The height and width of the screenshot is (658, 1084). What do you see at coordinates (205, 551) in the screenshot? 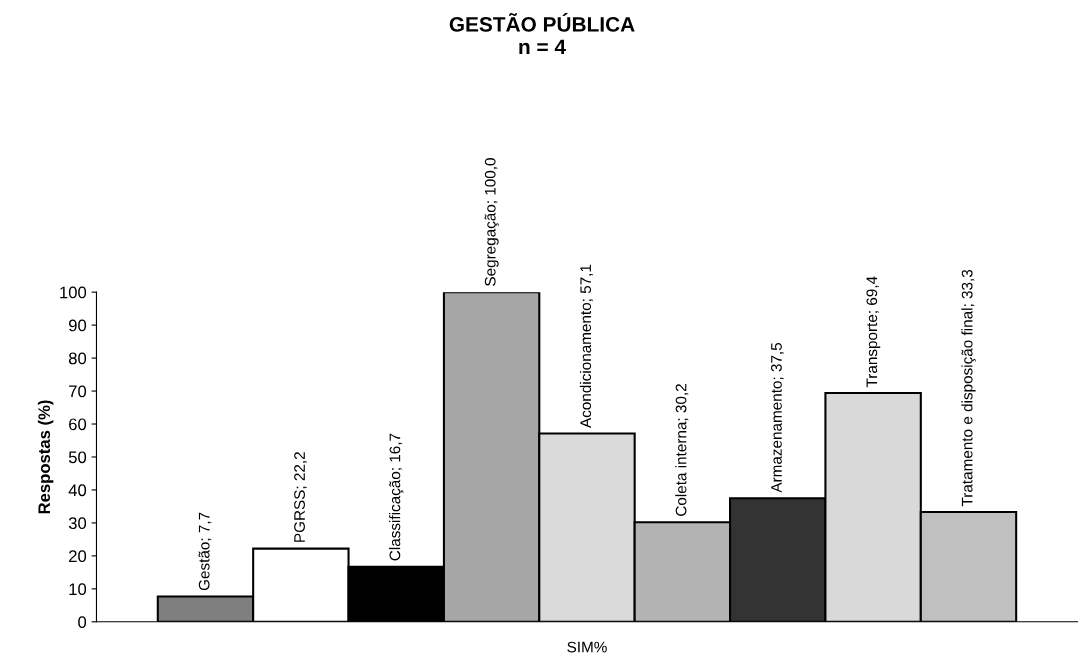
I see `text: Gestão; 7,7` at bounding box center [205, 551].